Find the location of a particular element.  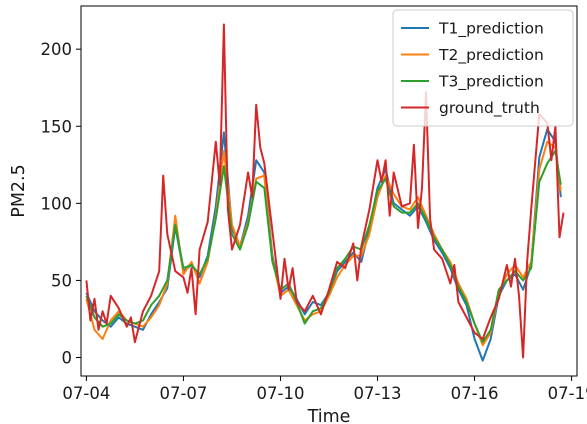

y-tick-label: 50 is located at coordinates (61, 280).